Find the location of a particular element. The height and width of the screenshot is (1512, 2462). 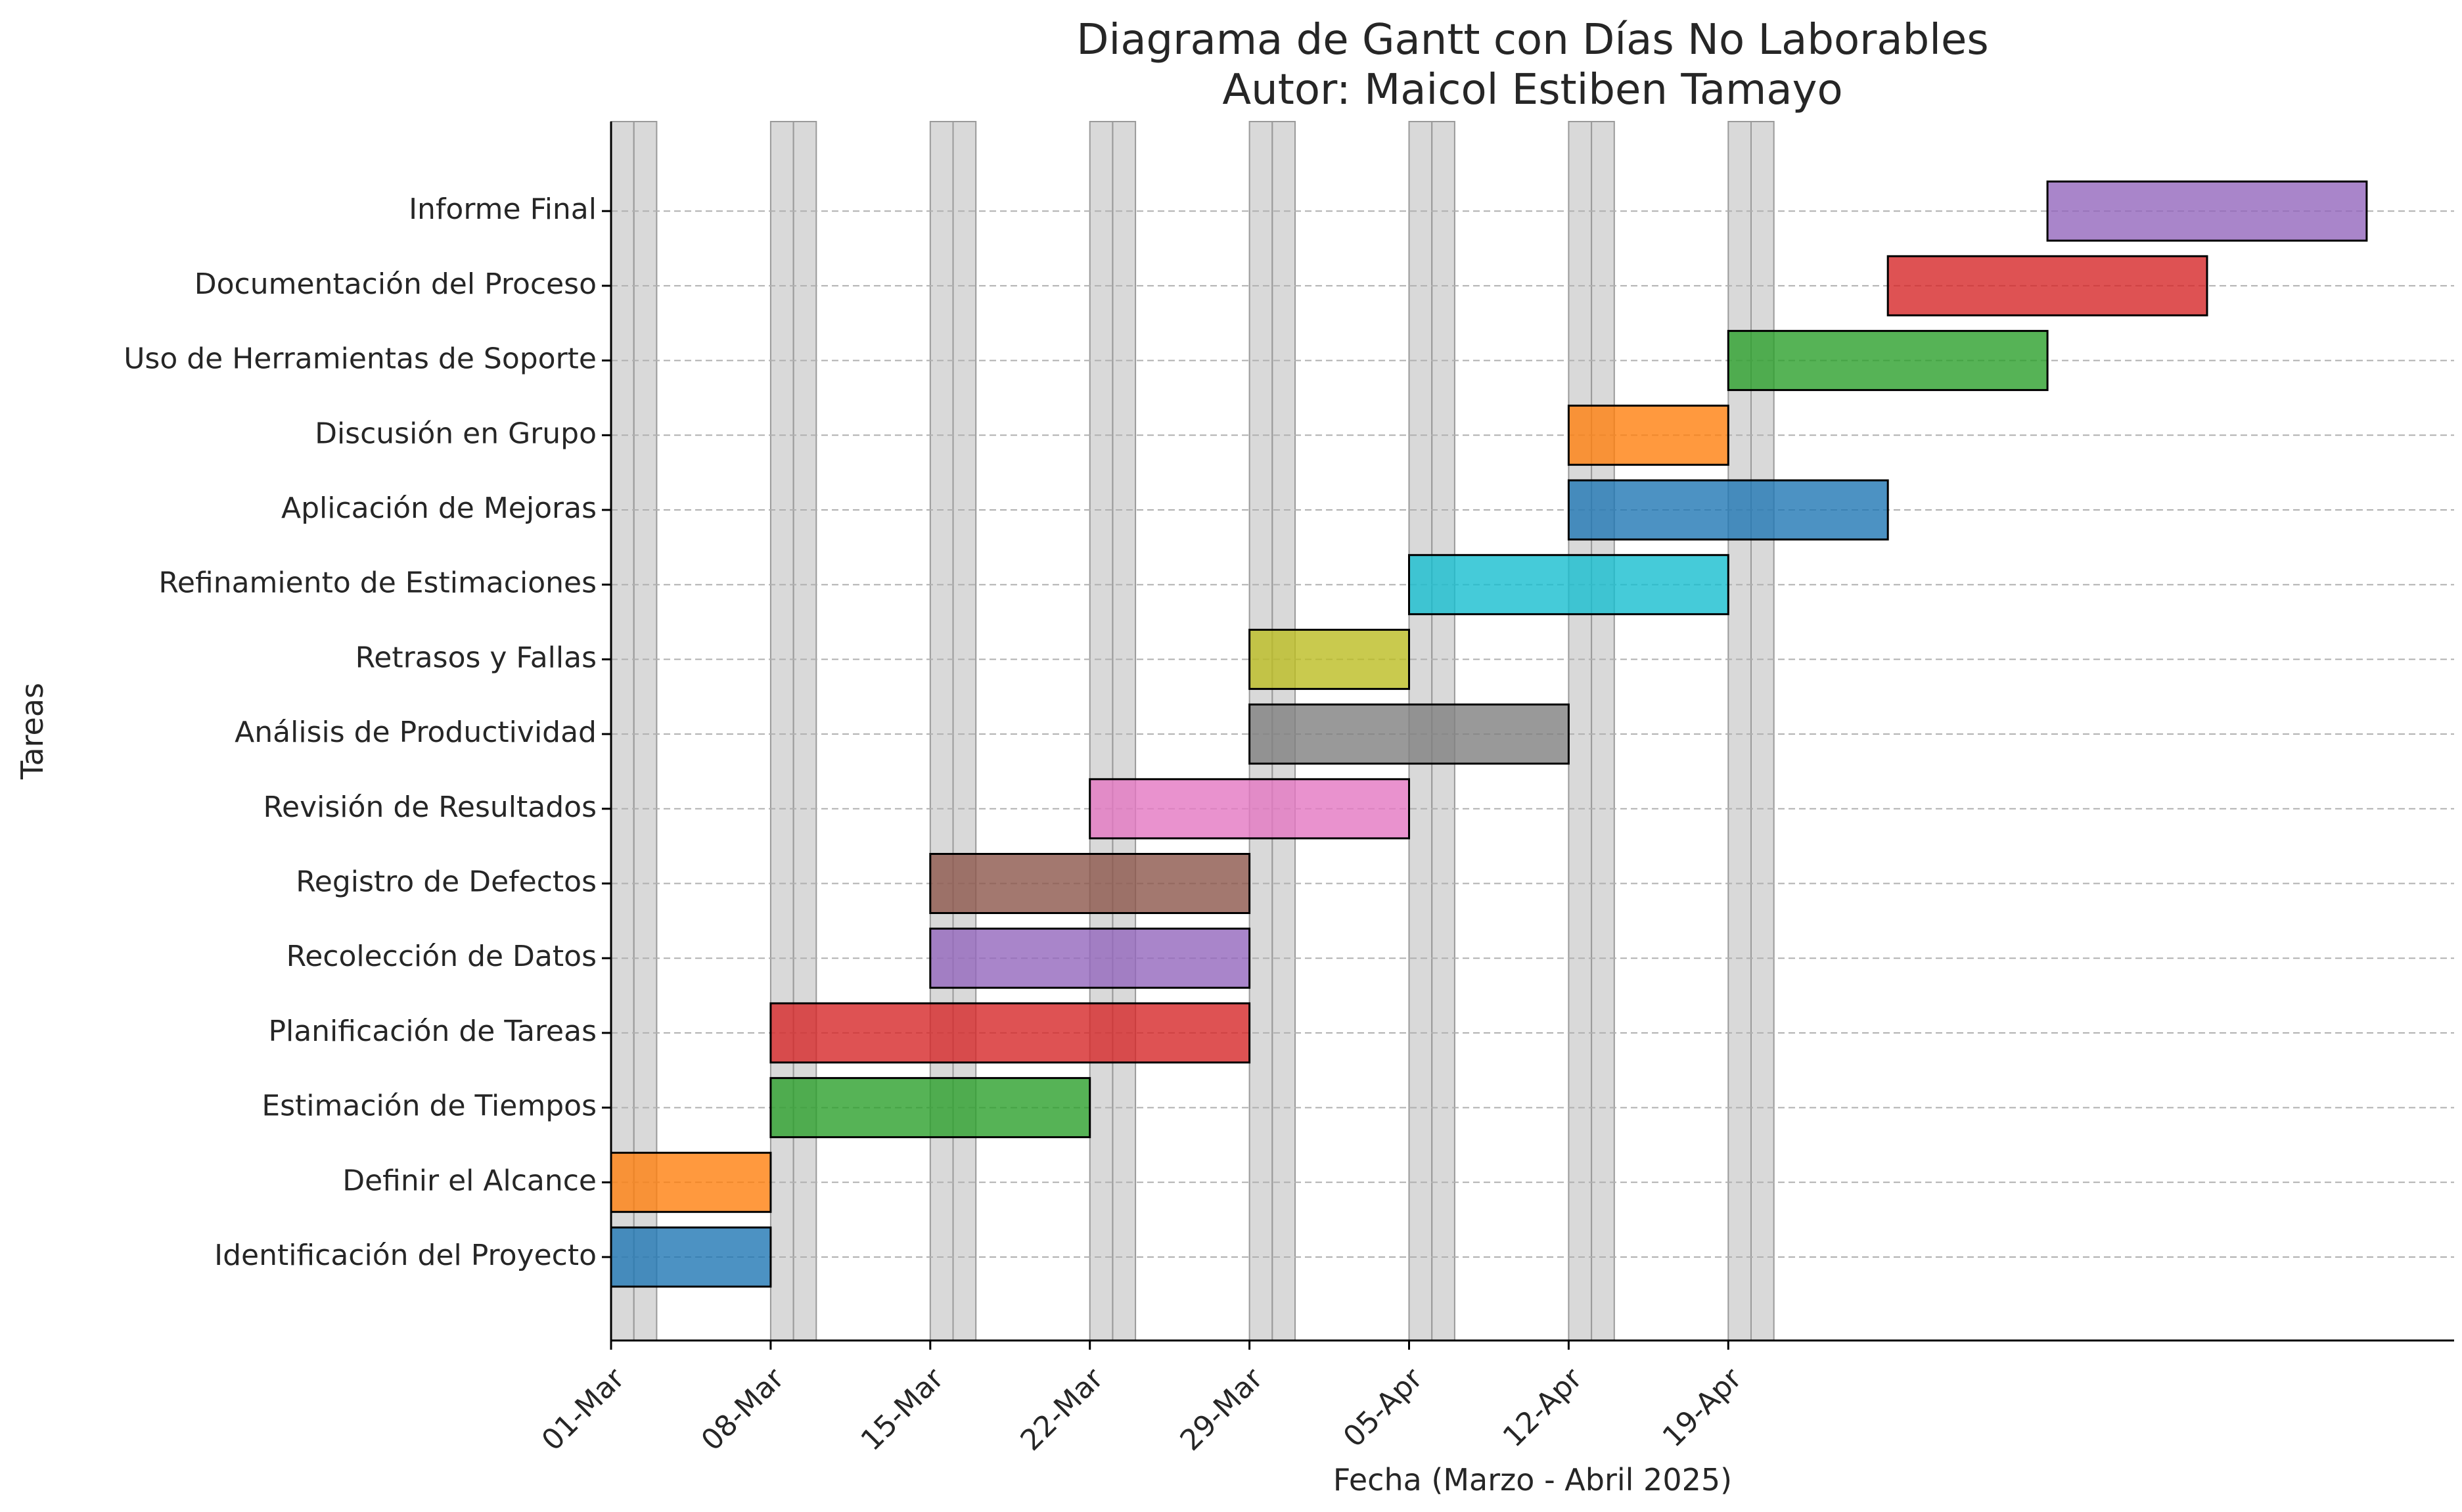

y-tick-label: Aplicación de Mejoras is located at coordinates (439, 508).